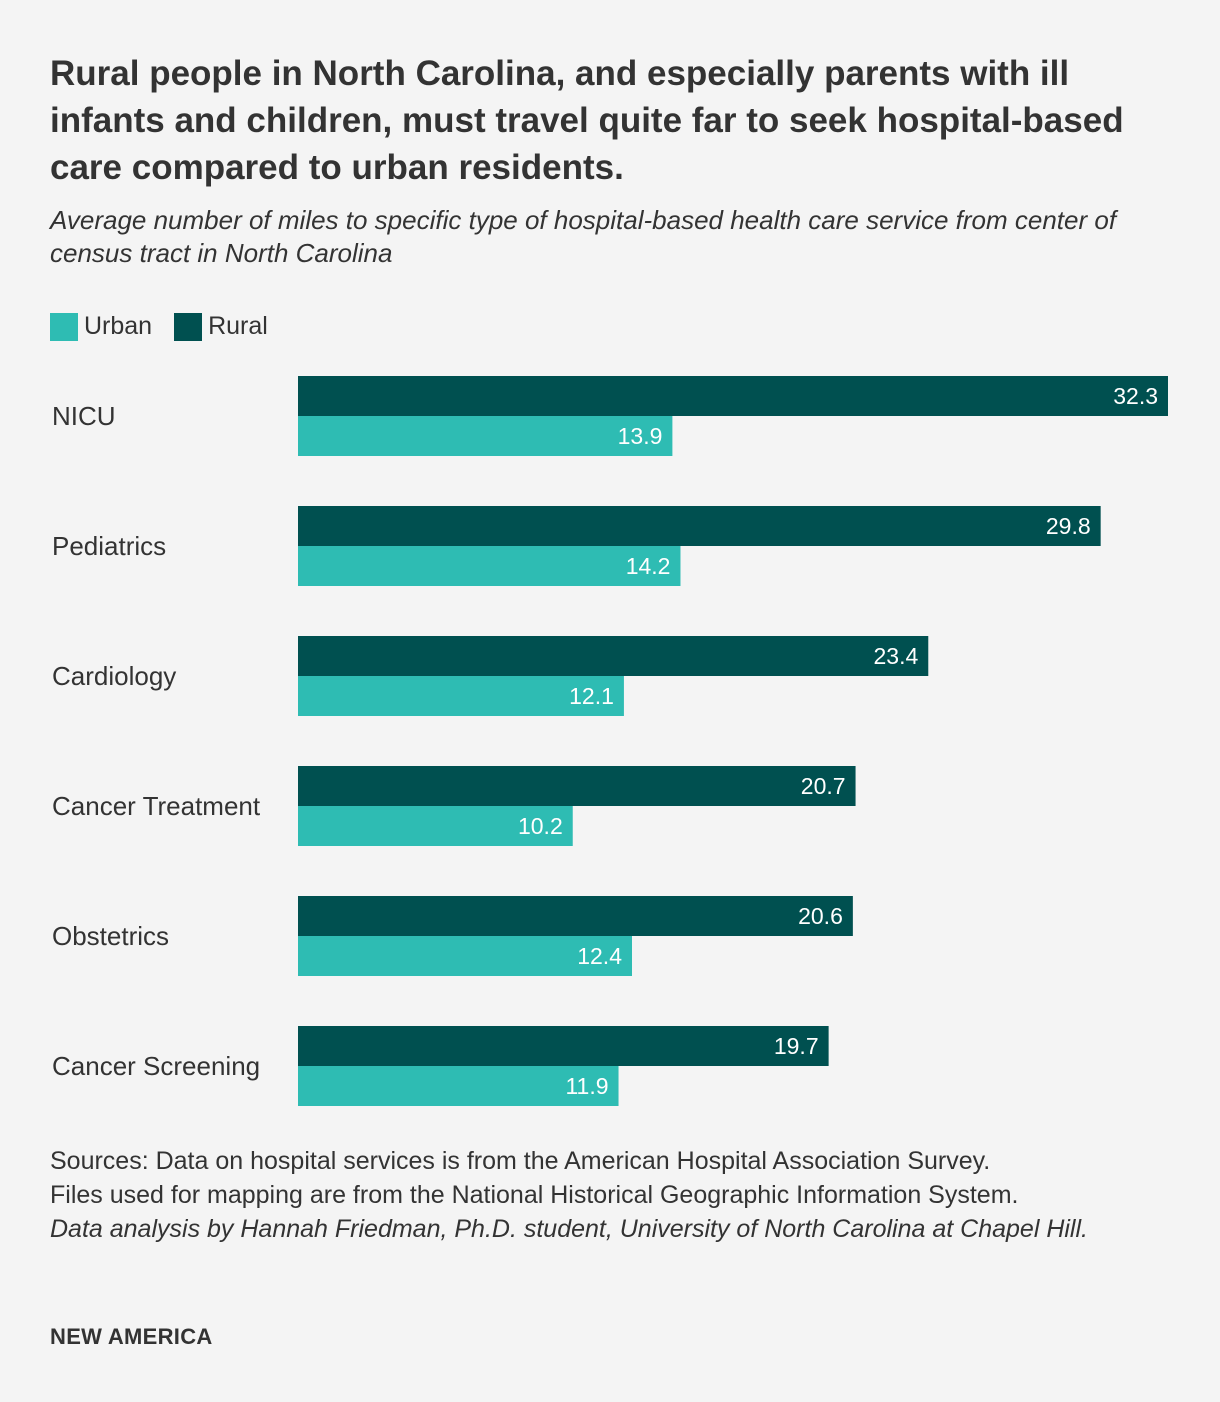 This screenshot has width=1220, height=1402. What do you see at coordinates (1135, 396) in the screenshot?
I see `value-label-rural-nicu: 32.3` at bounding box center [1135, 396].